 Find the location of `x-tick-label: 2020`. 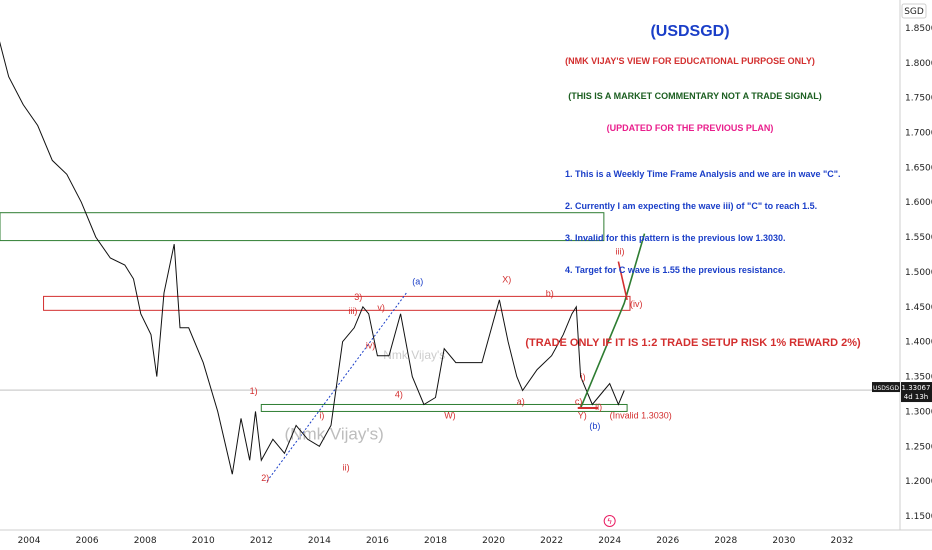

x-tick-label: 2020 is located at coordinates (493, 541).